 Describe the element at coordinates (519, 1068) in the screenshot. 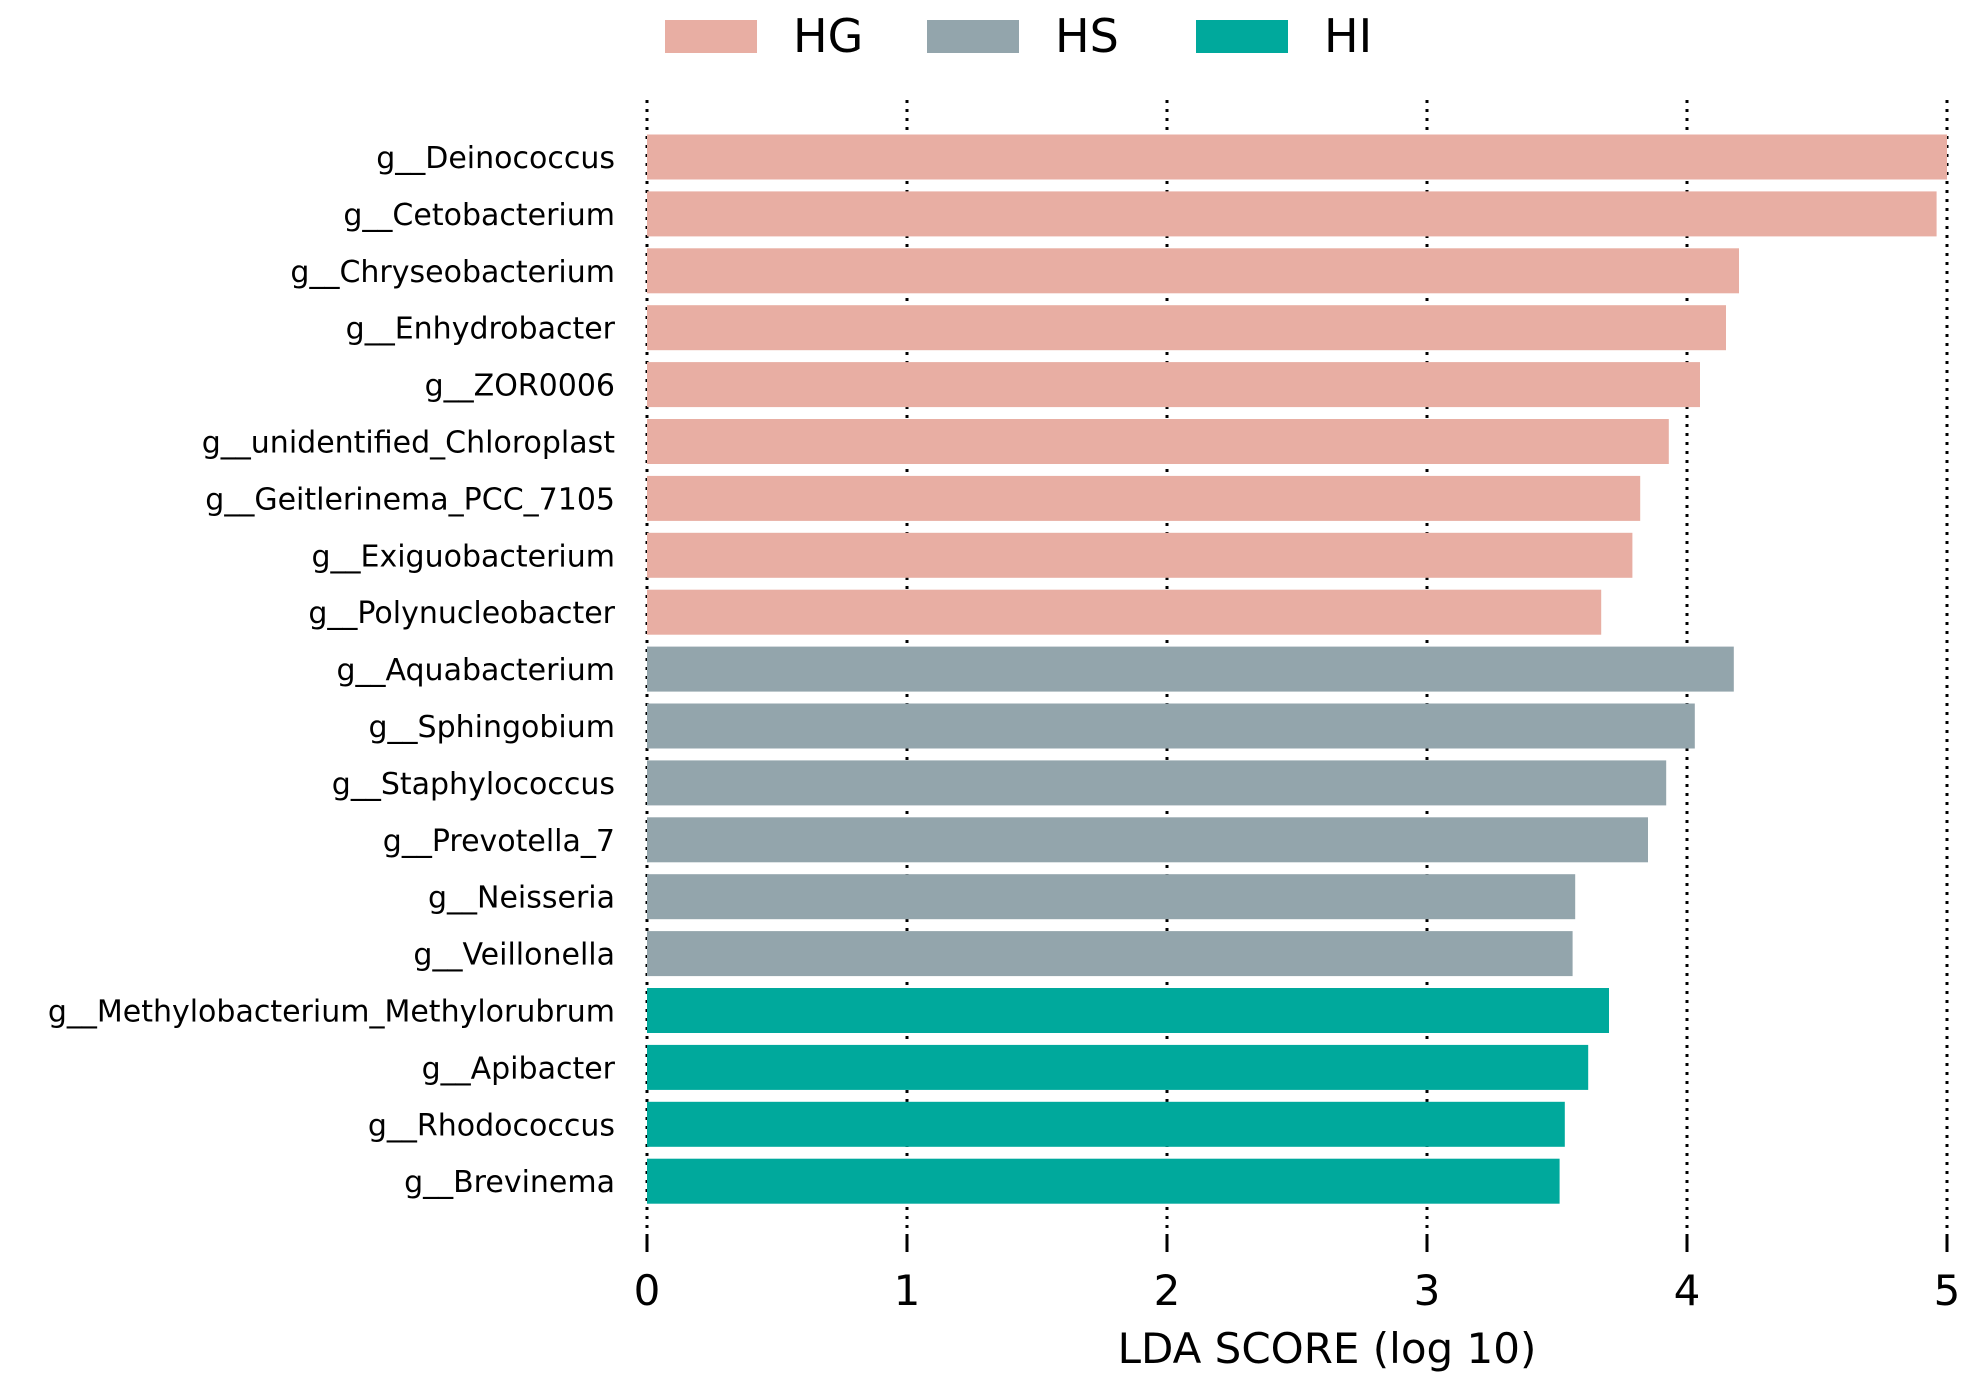

I see `category-label: g__Apibacter` at that location.